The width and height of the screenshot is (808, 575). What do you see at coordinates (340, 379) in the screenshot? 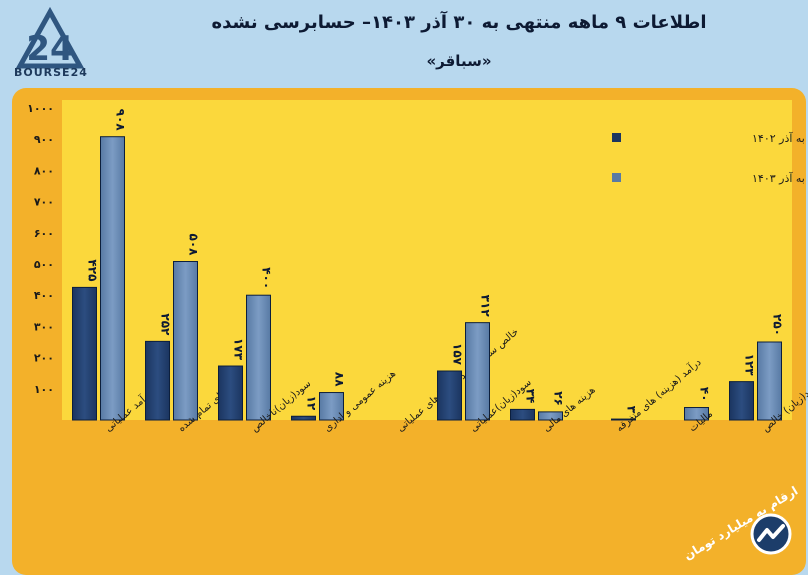
I see `data-label: ۸۸` at bounding box center [340, 379].